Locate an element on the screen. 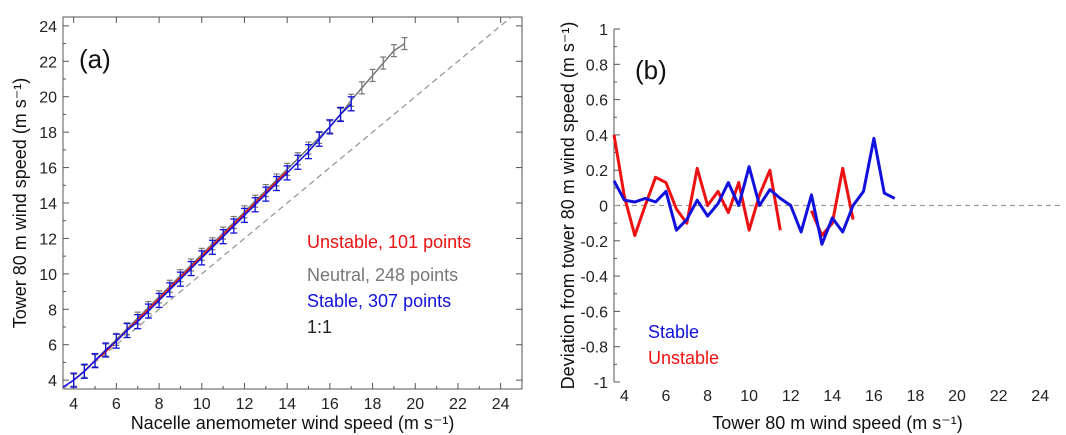 The height and width of the screenshot is (435, 1066). panel-label: (b) is located at coordinates (651, 70).